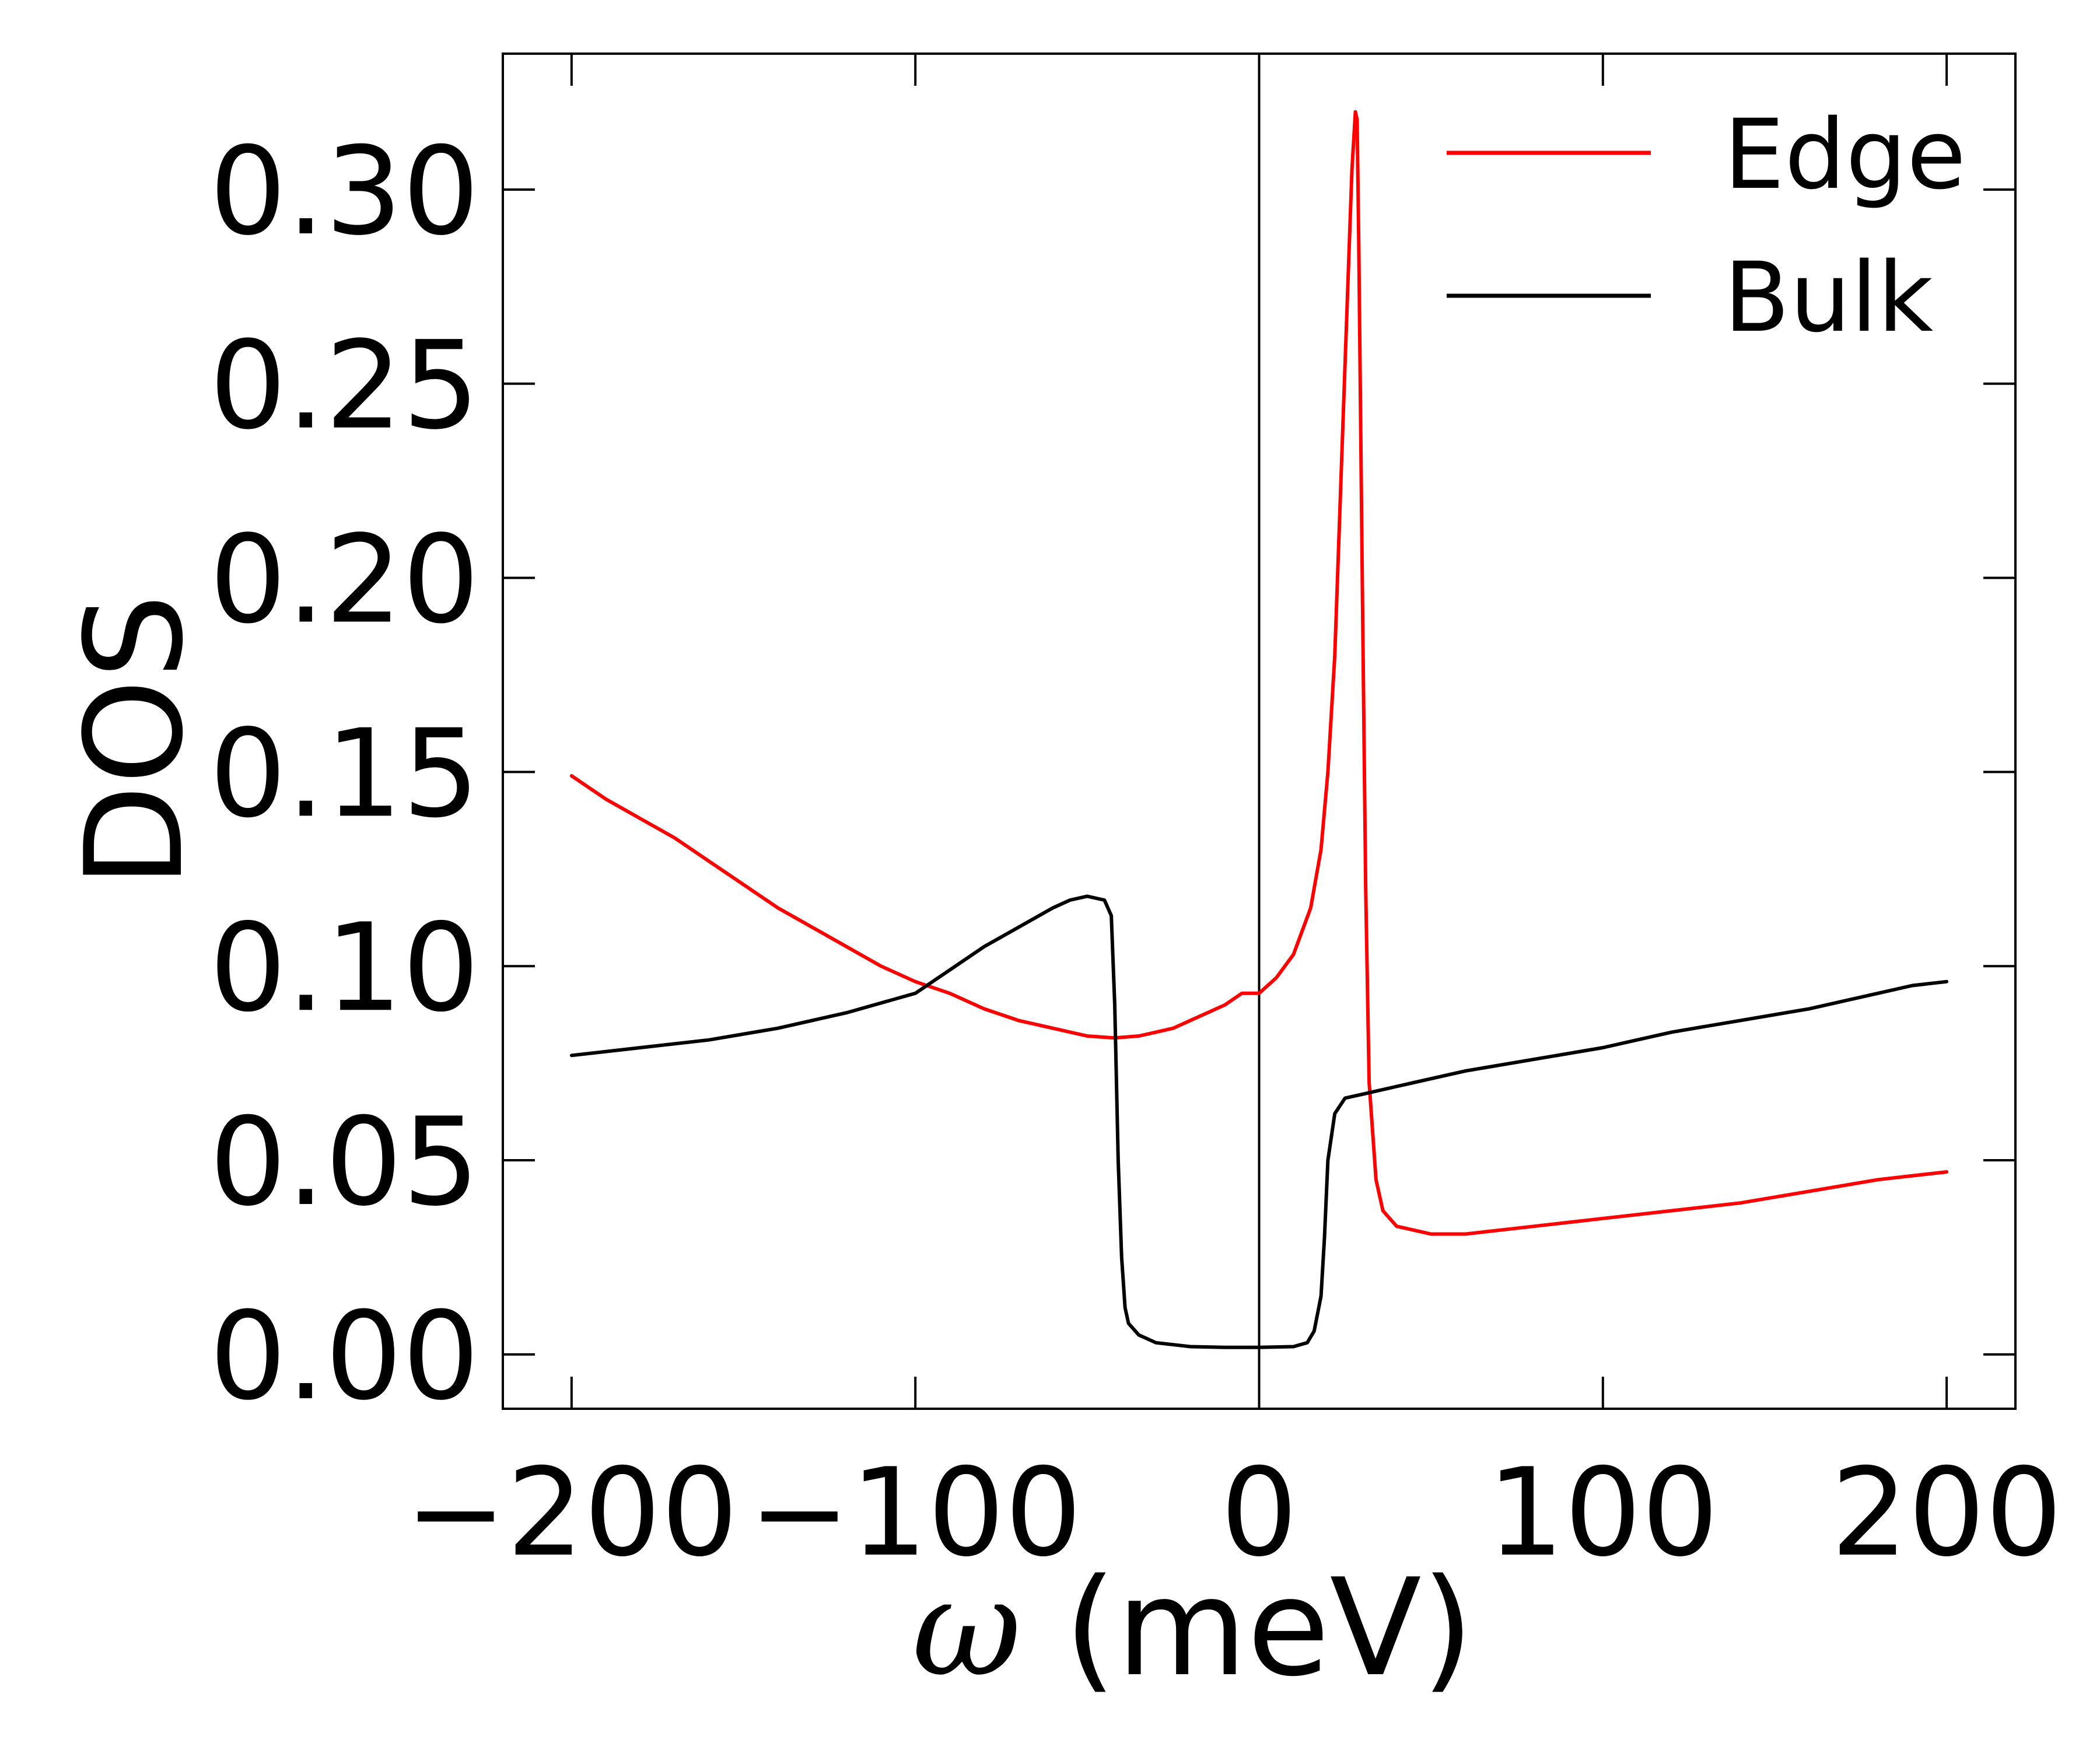 This screenshot has height=1750, width=2100. Describe the element at coordinates (966, 1628) in the screenshot. I see `x-axis-symbol: ω` at that location.